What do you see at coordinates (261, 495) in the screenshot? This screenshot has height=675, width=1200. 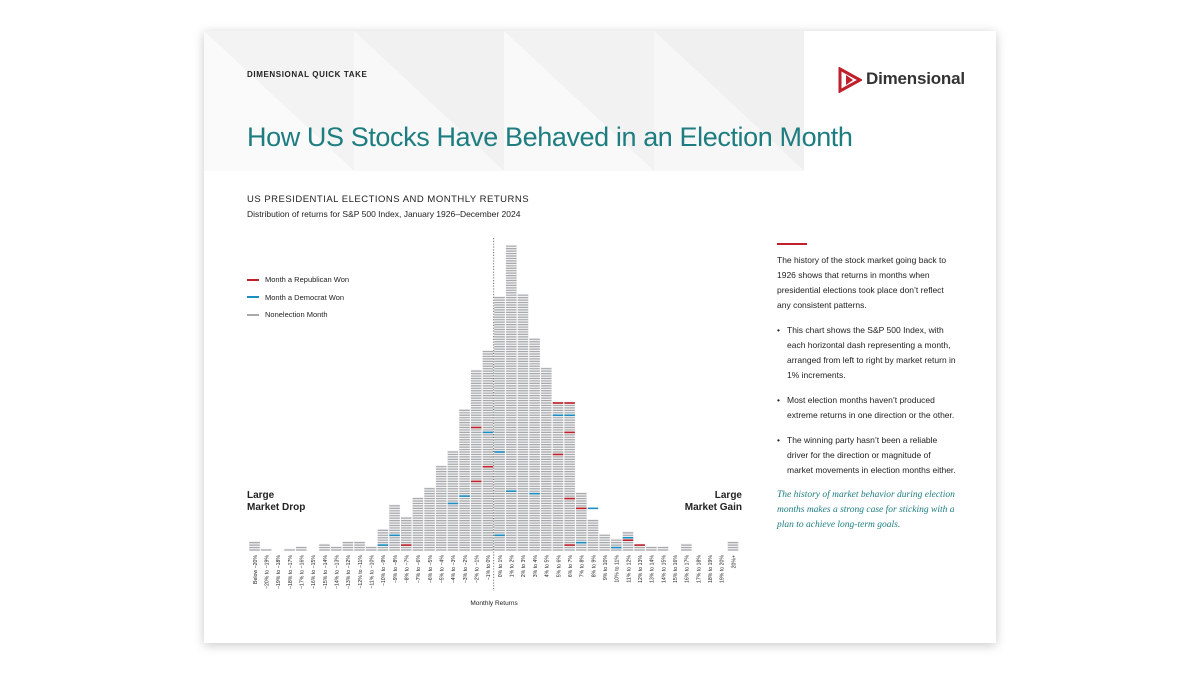 I see `large-market-drop-line1: Large` at bounding box center [261, 495].